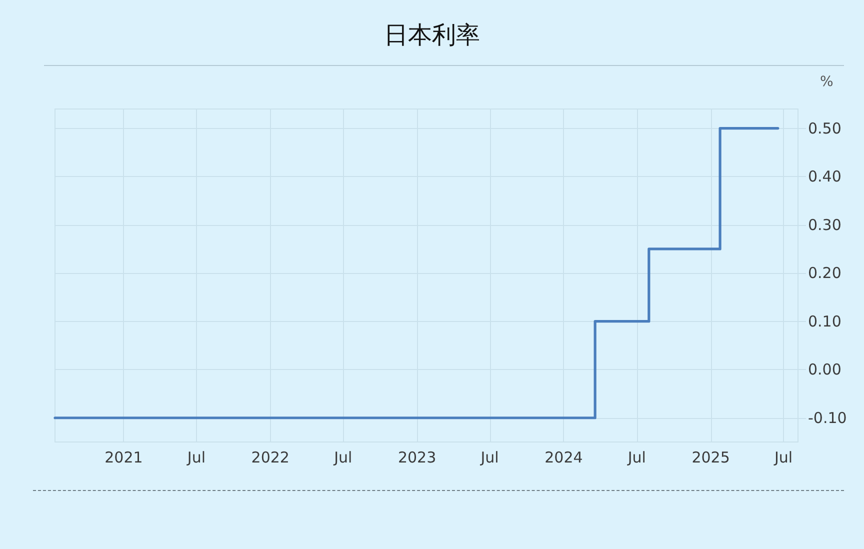 The image size is (864, 549). Describe the element at coordinates (827, 82) in the screenshot. I see `y-axis-title: %` at that location.